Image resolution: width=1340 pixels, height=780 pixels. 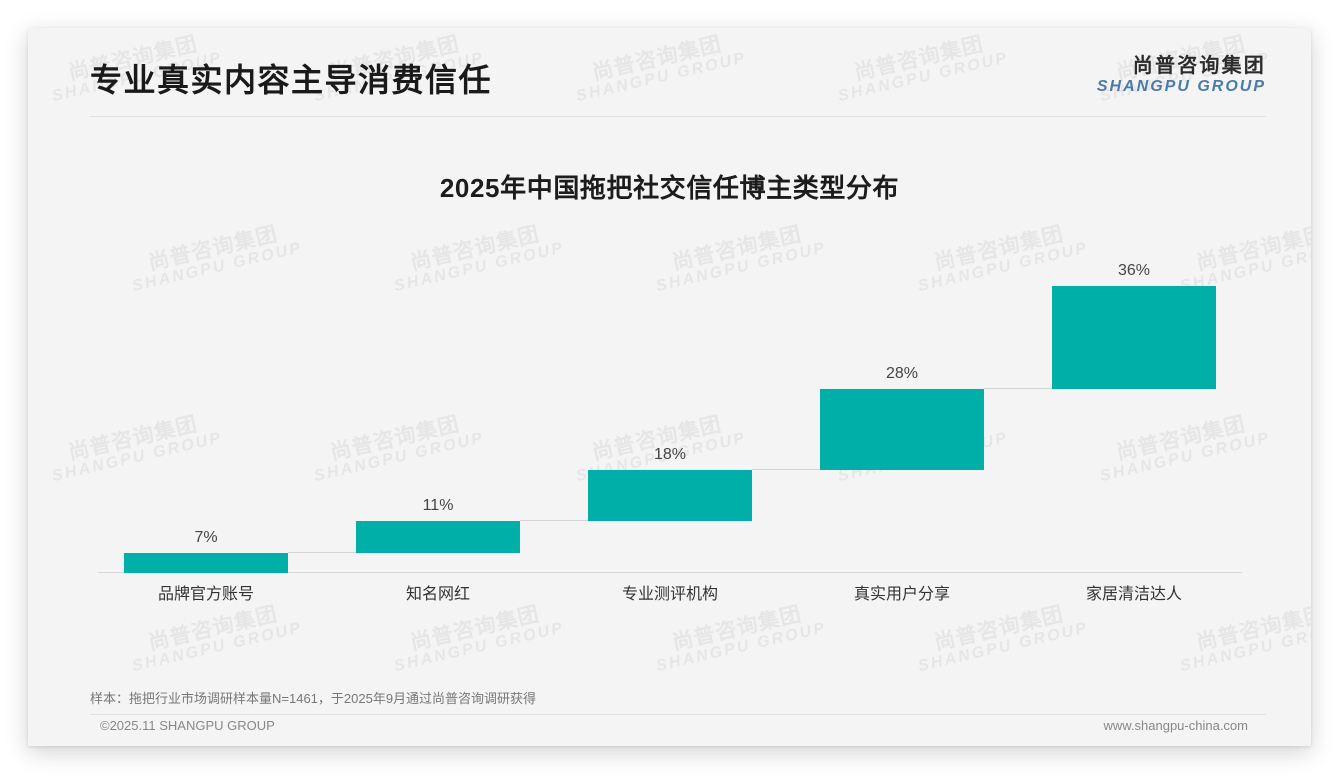 What do you see at coordinates (670, 454) in the screenshot?
I see `bar-value-label-3: 18%` at bounding box center [670, 454].